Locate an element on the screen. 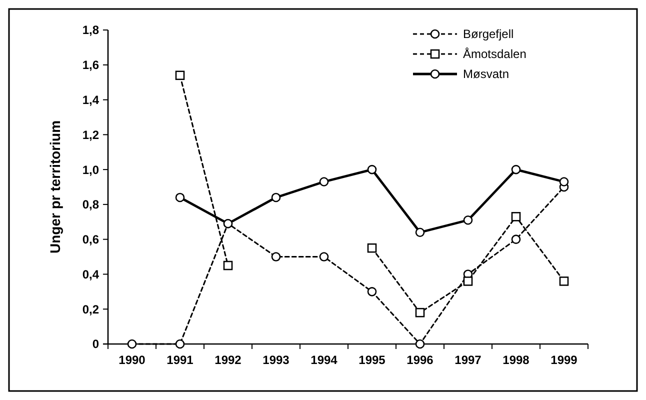 Image resolution: width=646 pixels, height=400 pixels. y-tick-label: 1,0 is located at coordinates (91, 169).